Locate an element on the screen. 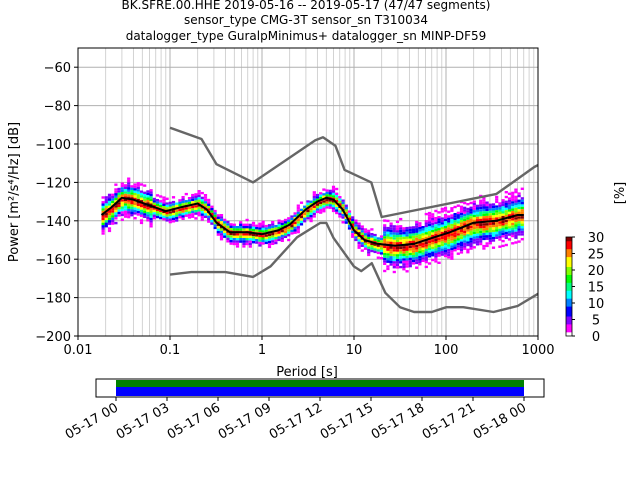  colorbar-segment is located at coordinates (569, 277).